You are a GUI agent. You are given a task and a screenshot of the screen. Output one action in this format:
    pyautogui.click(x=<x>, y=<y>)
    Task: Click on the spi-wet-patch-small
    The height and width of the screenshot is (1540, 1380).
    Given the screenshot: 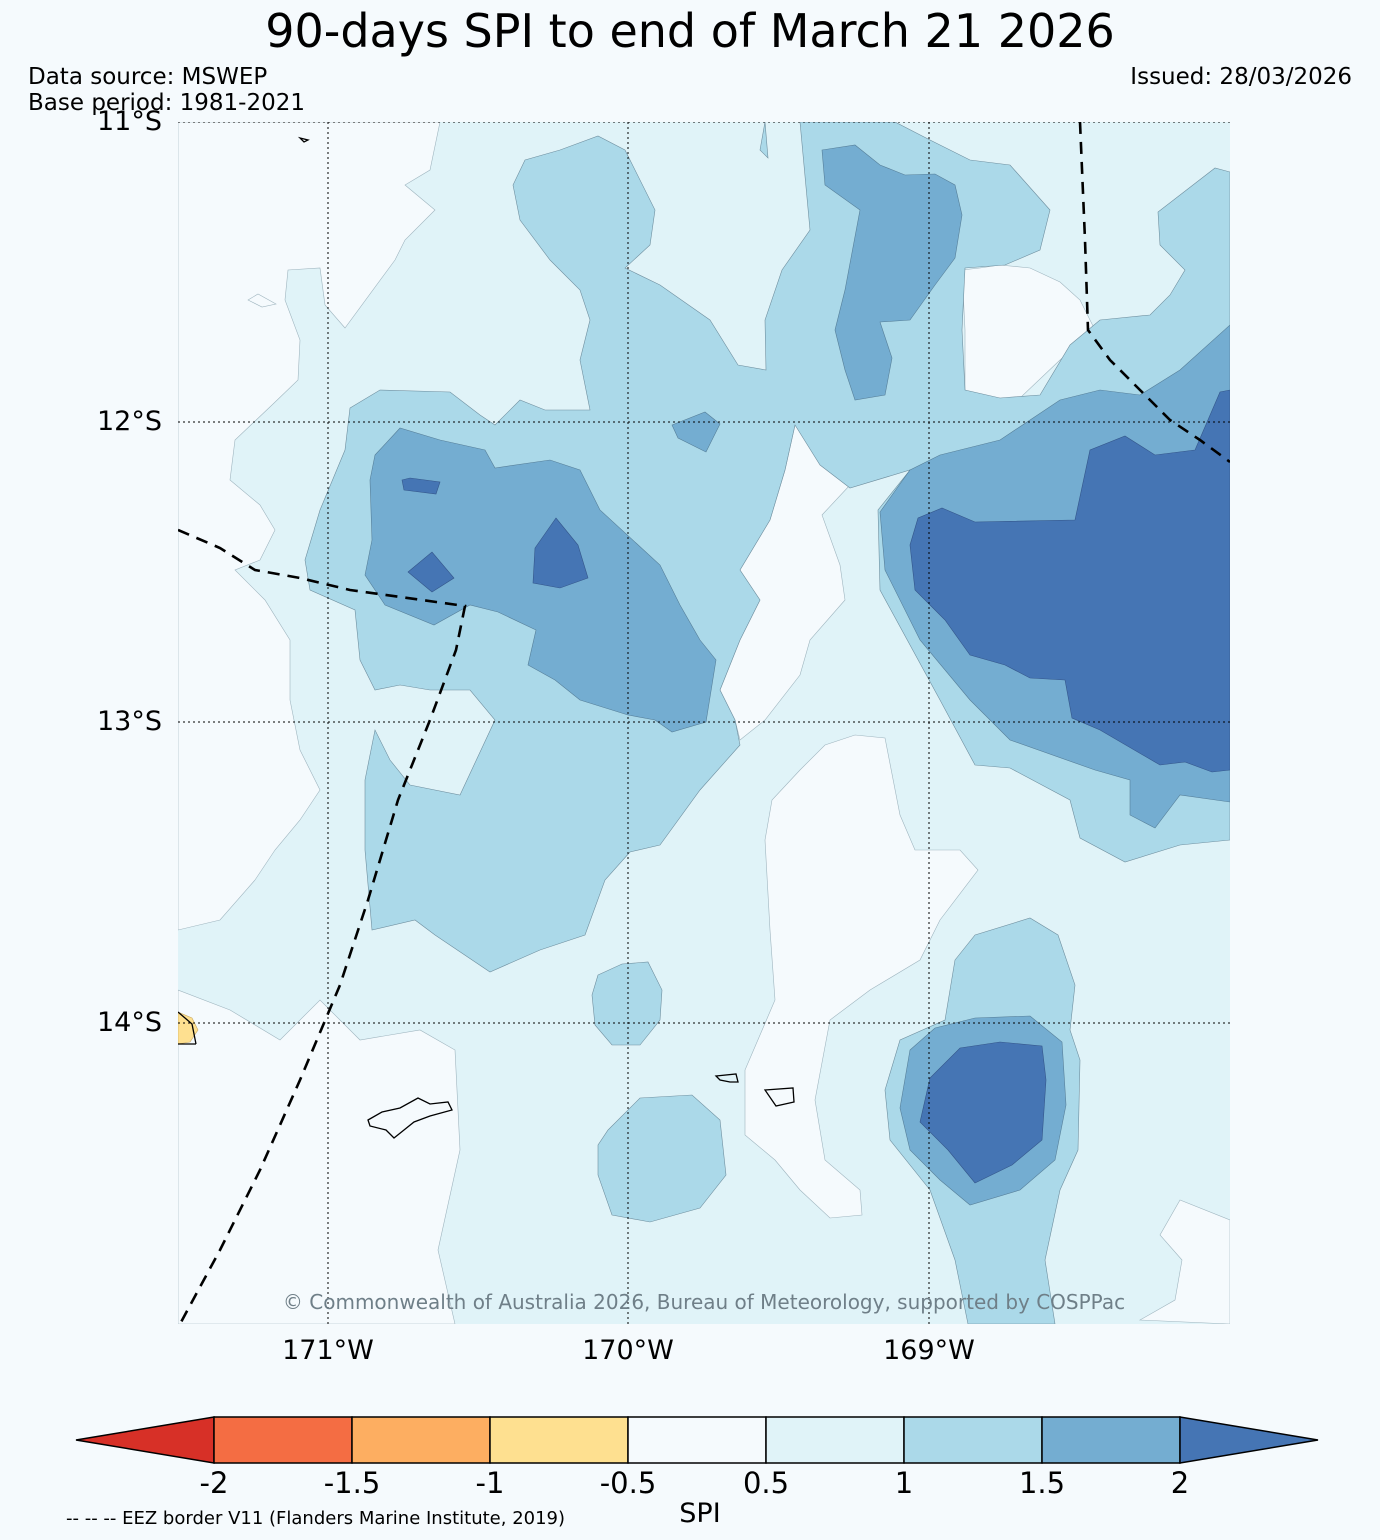 What is the action you would take?
    pyautogui.click(x=764, y=140)
    